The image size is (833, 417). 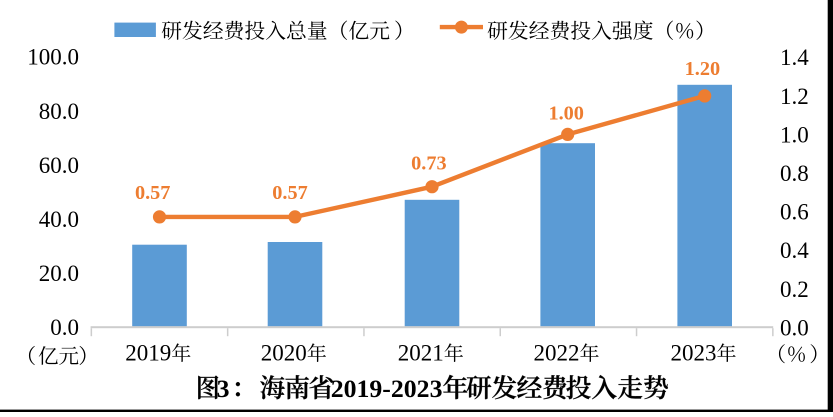 What do you see at coordinates (59, 111) in the screenshot?
I see `svg-text: 80.0` at bounding box center [59, 111].